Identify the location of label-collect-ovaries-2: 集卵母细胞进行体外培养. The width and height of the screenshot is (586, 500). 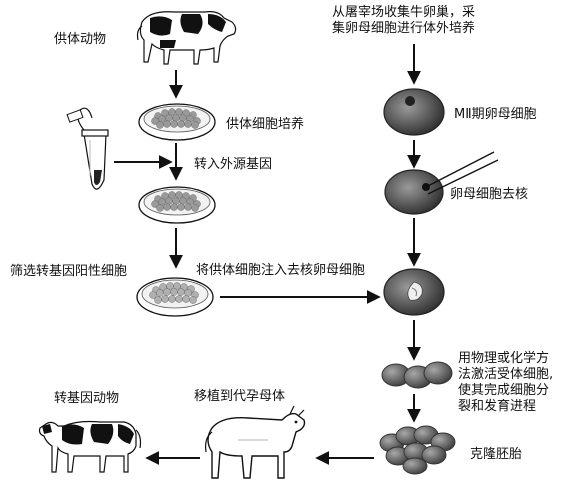
(404, 28).